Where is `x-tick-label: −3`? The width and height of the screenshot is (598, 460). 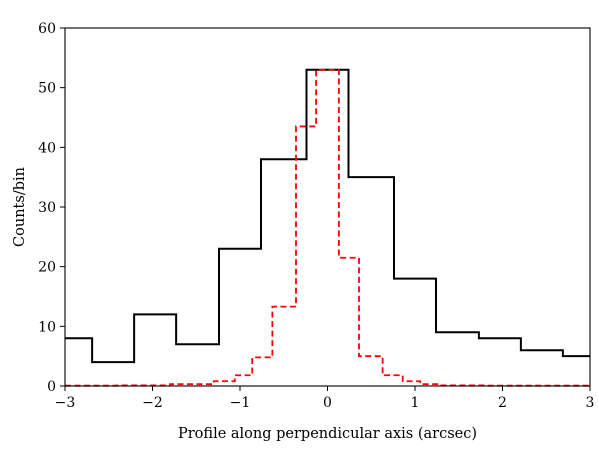 x-tick-label: −3 is located at coordinates (65, 403).